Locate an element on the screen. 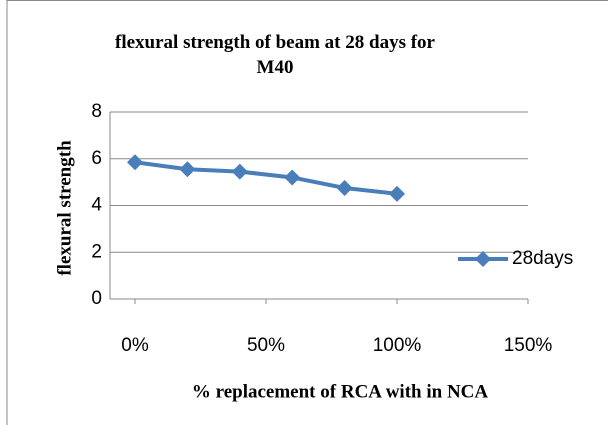 The image size is (608, 425). title-line: flexural strength of beam at 28 days for is located at coordinates (275, 42).